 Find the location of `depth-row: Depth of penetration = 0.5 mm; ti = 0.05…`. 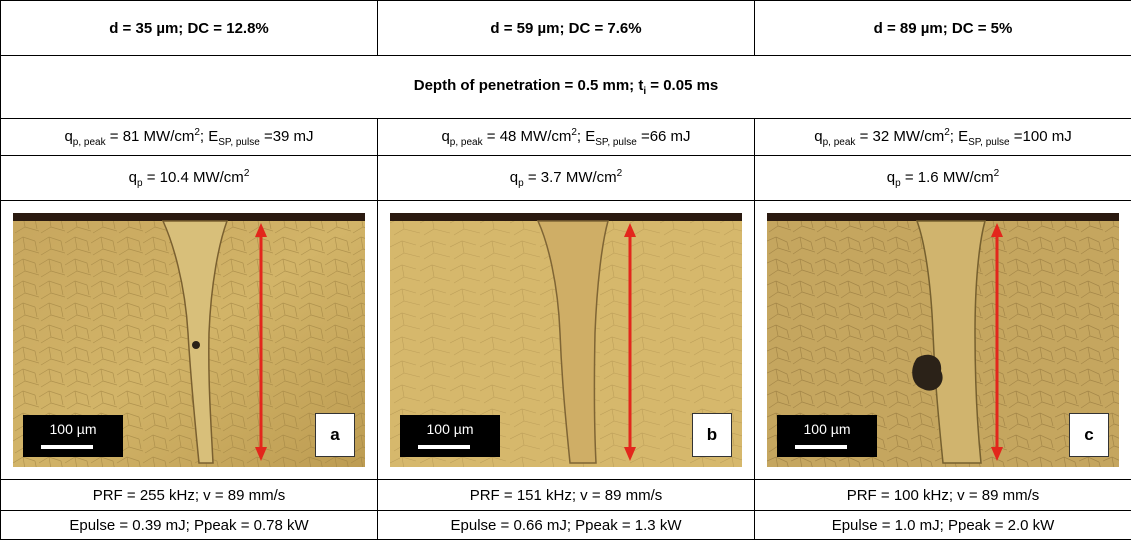

depth-row: Depth of penetration = 0.5 mm; ti = 0.05… is located at coordinates (565, 87).